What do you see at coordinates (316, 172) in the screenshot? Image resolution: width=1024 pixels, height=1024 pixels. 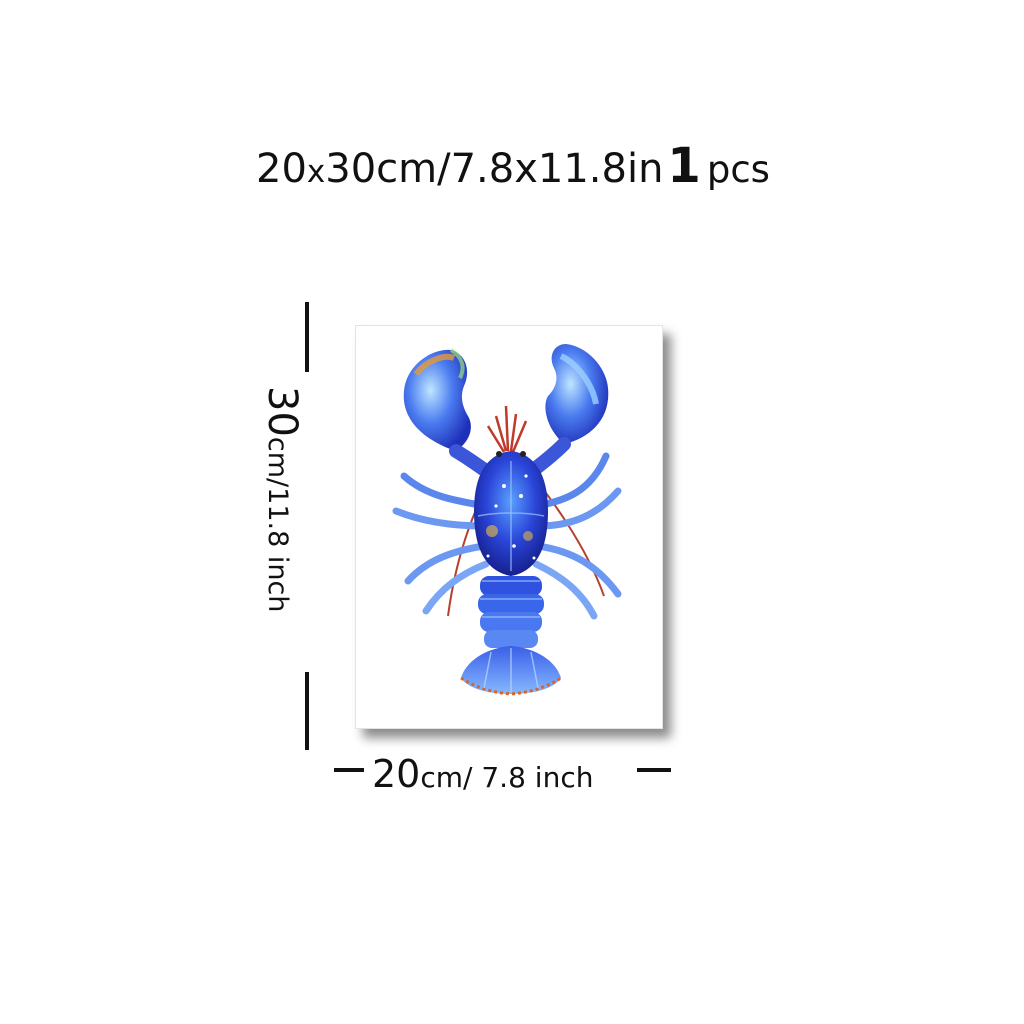 I see `title-times: x` at bounding box center [316, 172].